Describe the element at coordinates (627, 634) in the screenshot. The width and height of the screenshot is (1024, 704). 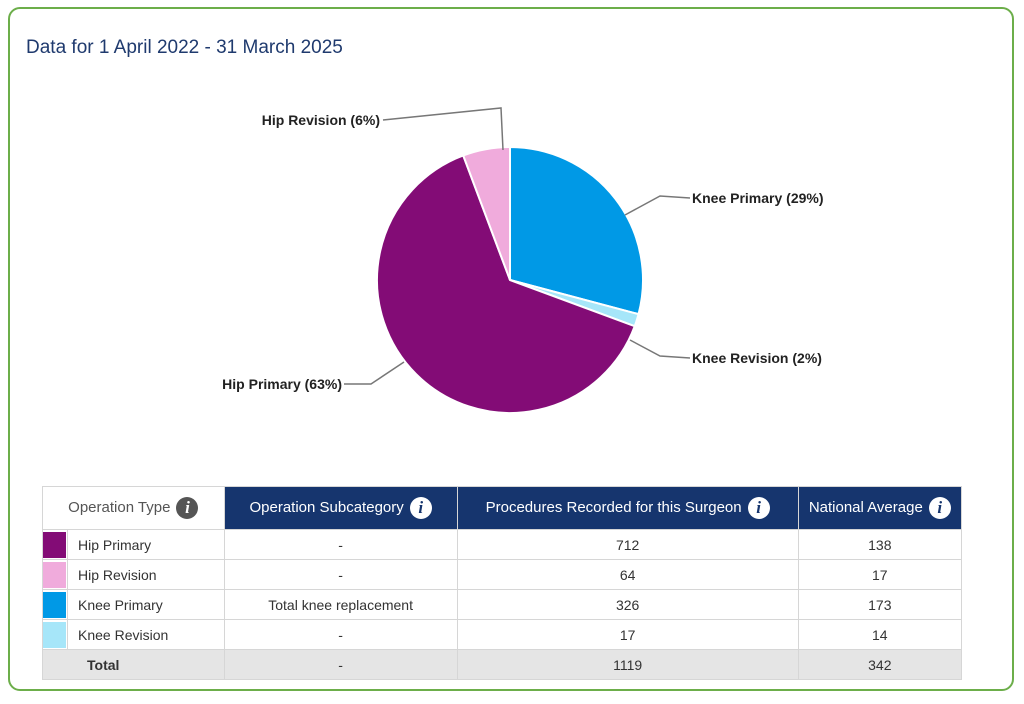
I see `procedures-cell: 17` at that location.